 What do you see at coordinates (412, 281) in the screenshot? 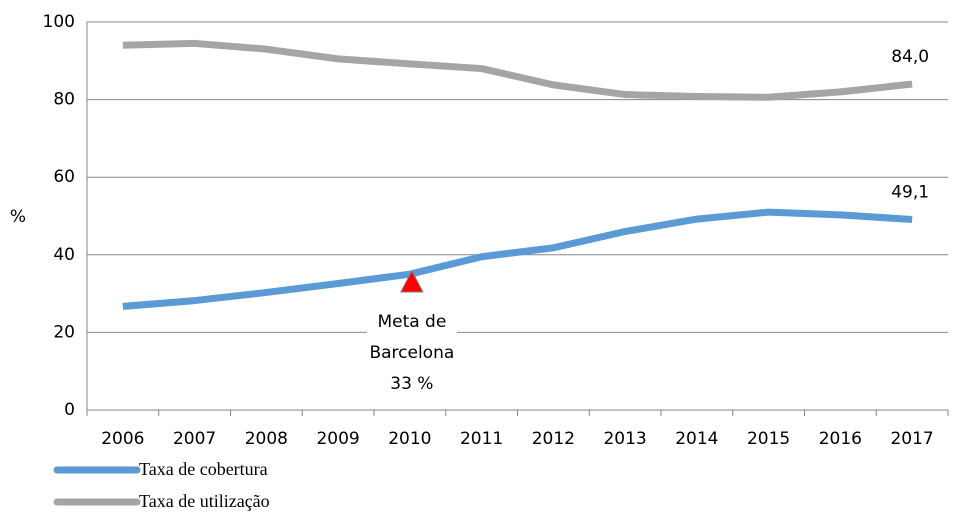
I see `annotation-marker` at bounding box center [412, 281].